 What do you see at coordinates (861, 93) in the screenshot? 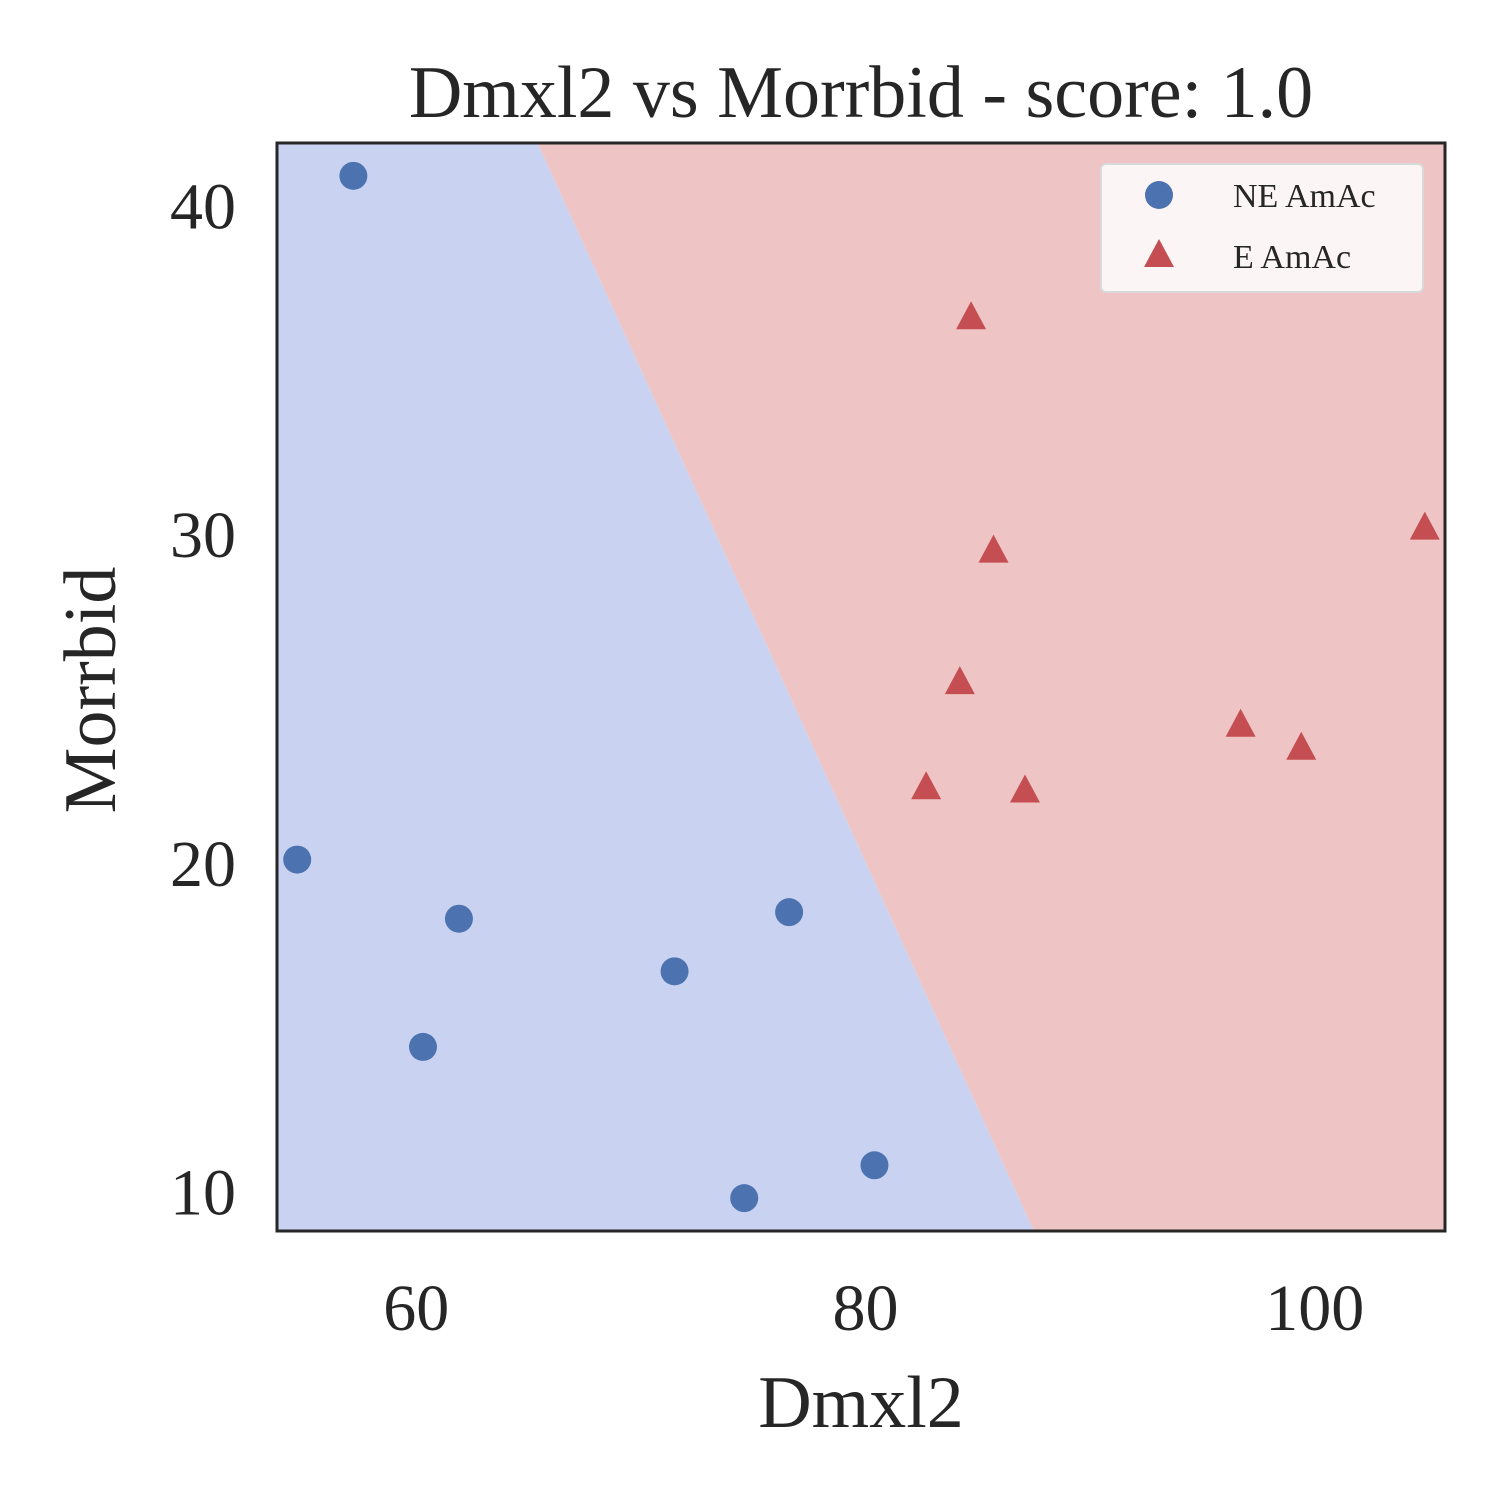
I see `chart-title: Dmxl2 vs Morrbid - score: 1.0` at bounding box center [861, 93].